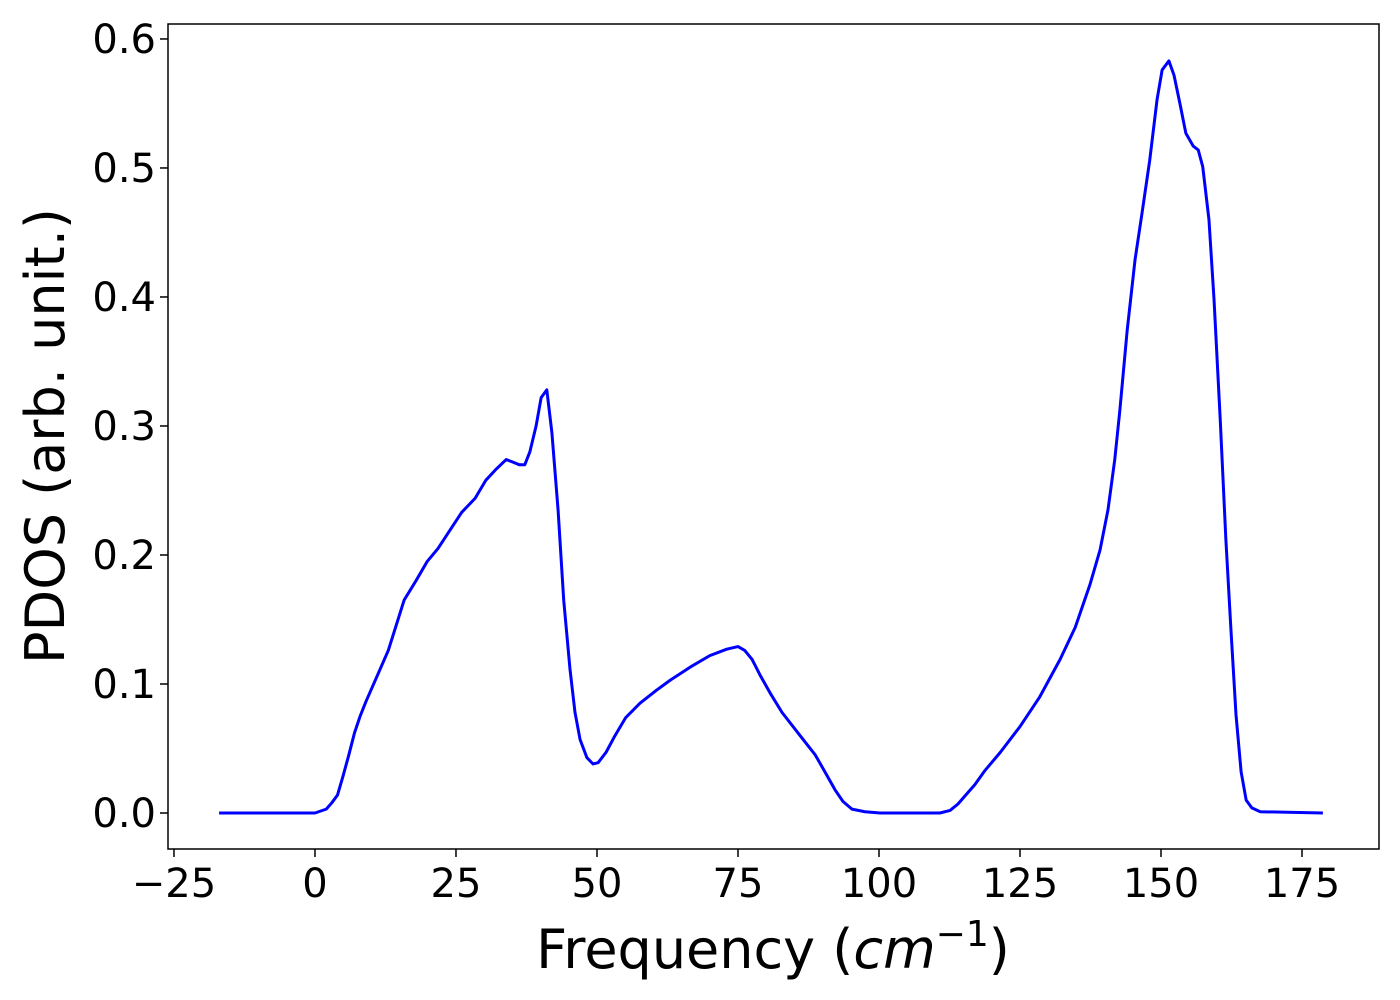  What do you see at coordinates (124, 40) in the screenshot?
I see `y-tick-label: 0.6` at bounding box center [124, 40].